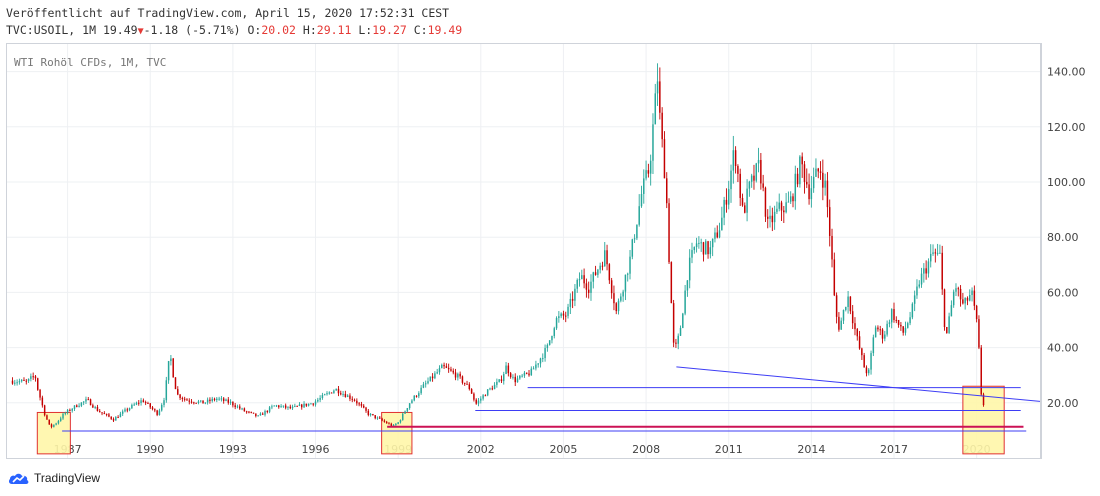 This screenshot has width=1100, height=496. I want to click on tradingview-logo: TradingView, so click(54, 478).